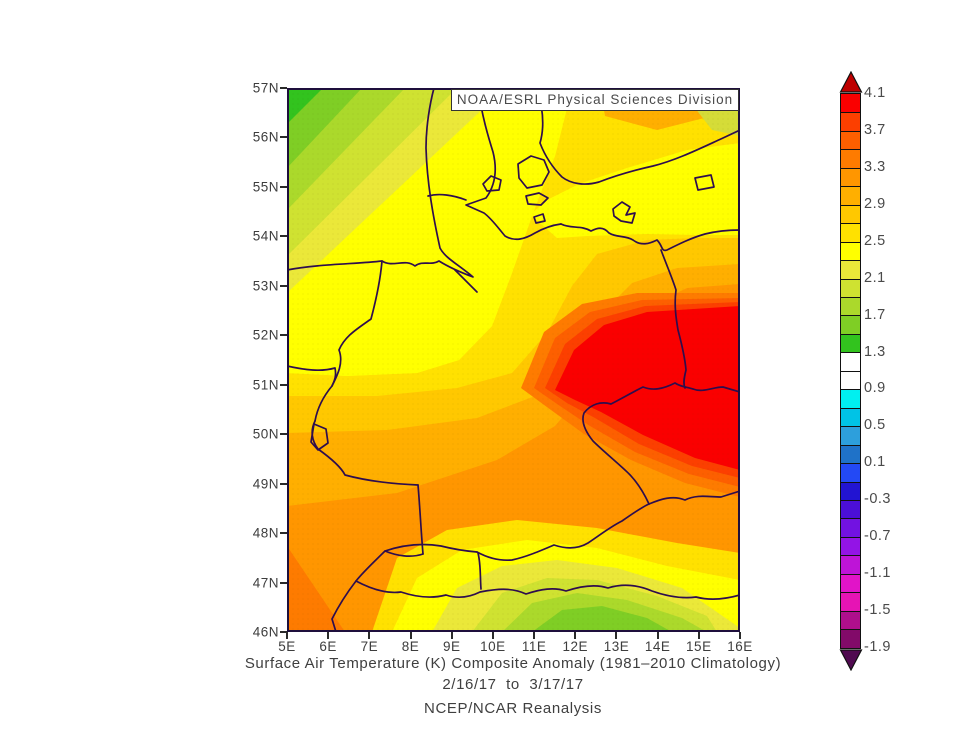 The width and height of the screenshot is (960, 743). I want to click on lat-tick-label: 46N, so click(265, 632).